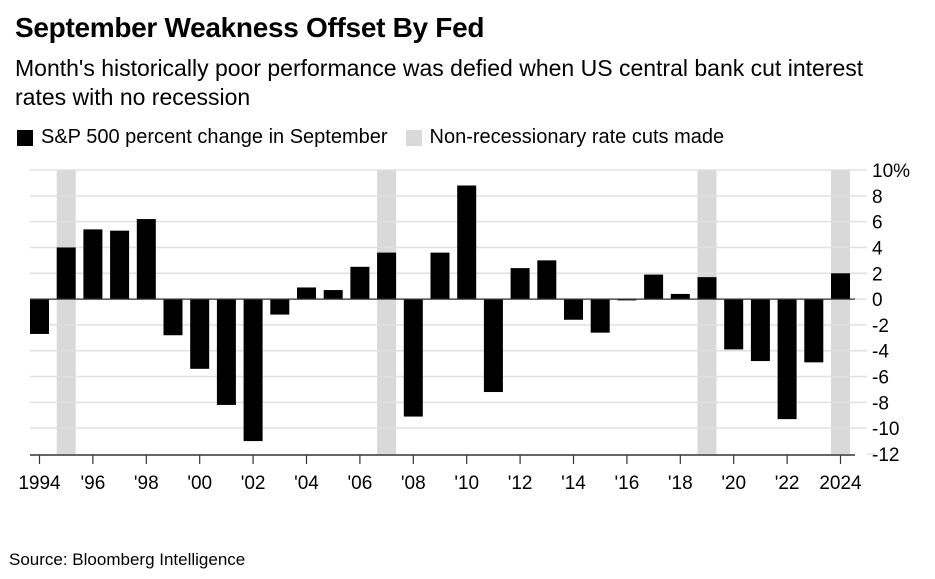 Image resolution: width=935 pixels, height=579 pixels. Describe the element at coordinates (627, 300) in the screenshot. I see `bar-2016` at that location.